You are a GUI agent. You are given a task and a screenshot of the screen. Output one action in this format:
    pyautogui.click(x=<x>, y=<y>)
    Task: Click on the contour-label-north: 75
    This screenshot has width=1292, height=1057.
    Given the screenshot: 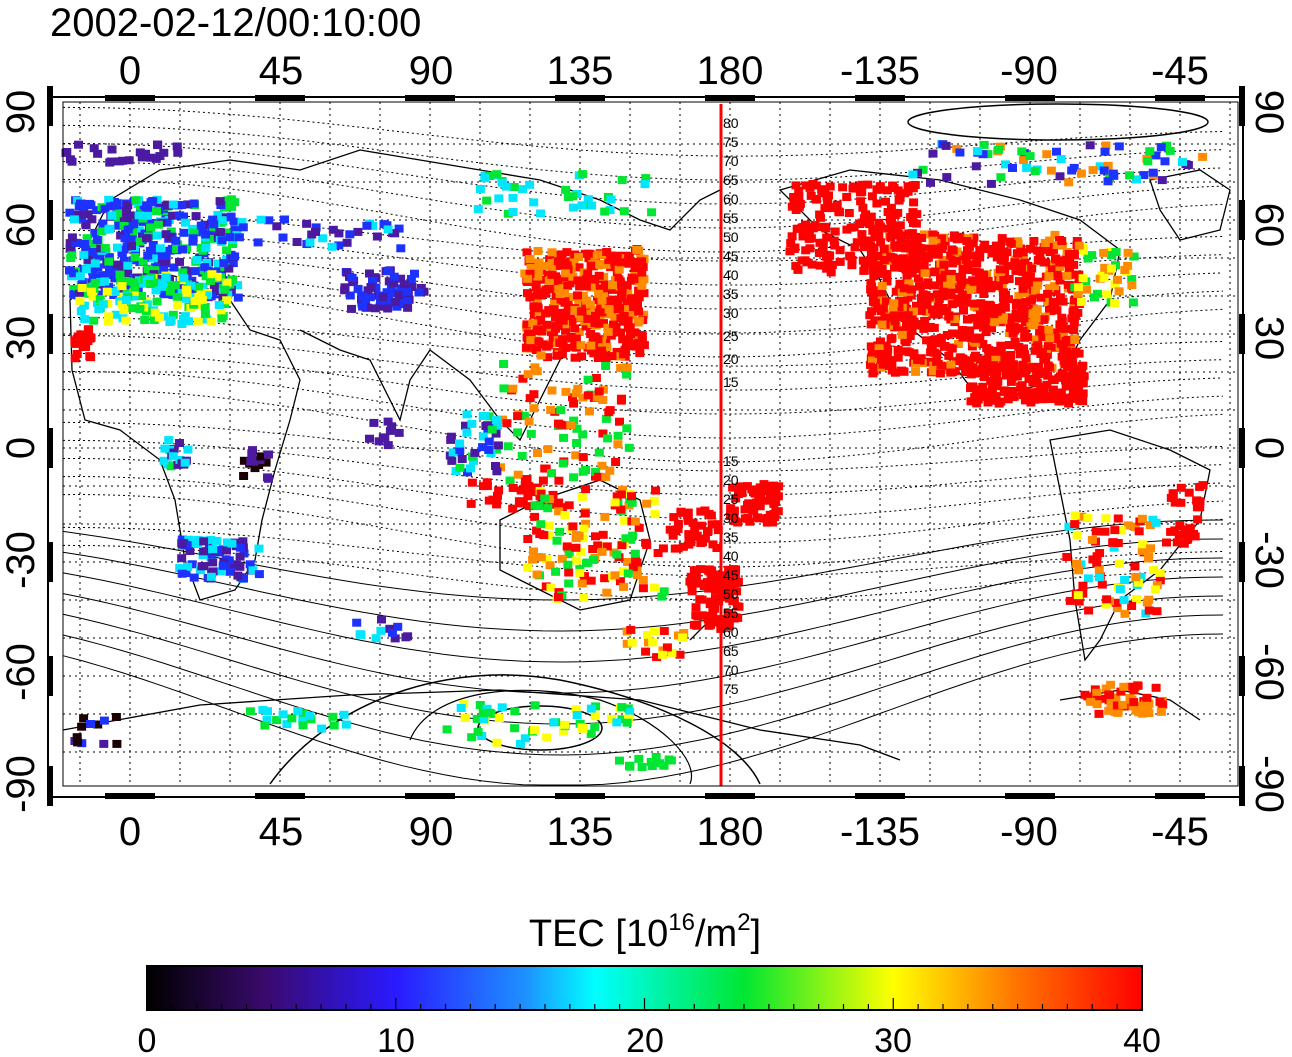 What is the action you would take?
    pyautogui.click(x=731, y=142)
    